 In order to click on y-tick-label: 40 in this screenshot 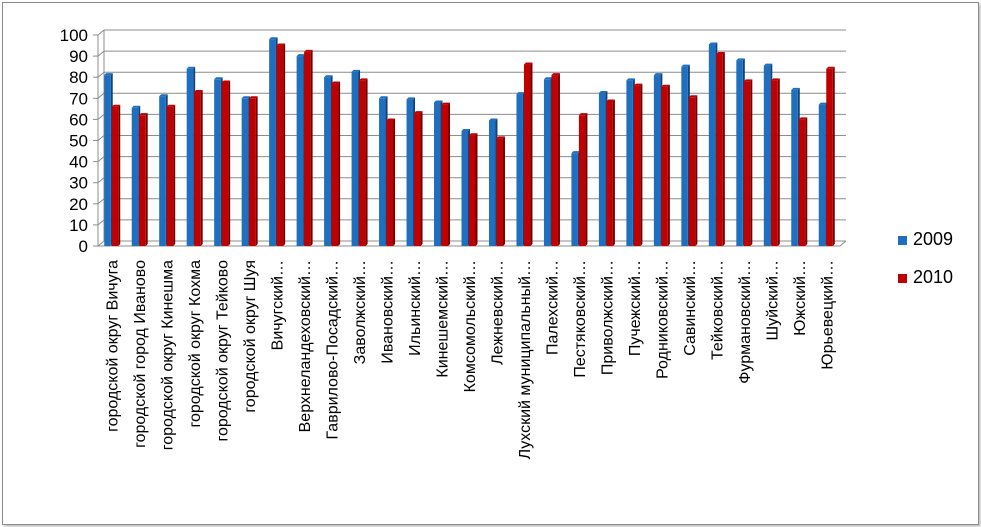, I will do `click(78, 162)`.